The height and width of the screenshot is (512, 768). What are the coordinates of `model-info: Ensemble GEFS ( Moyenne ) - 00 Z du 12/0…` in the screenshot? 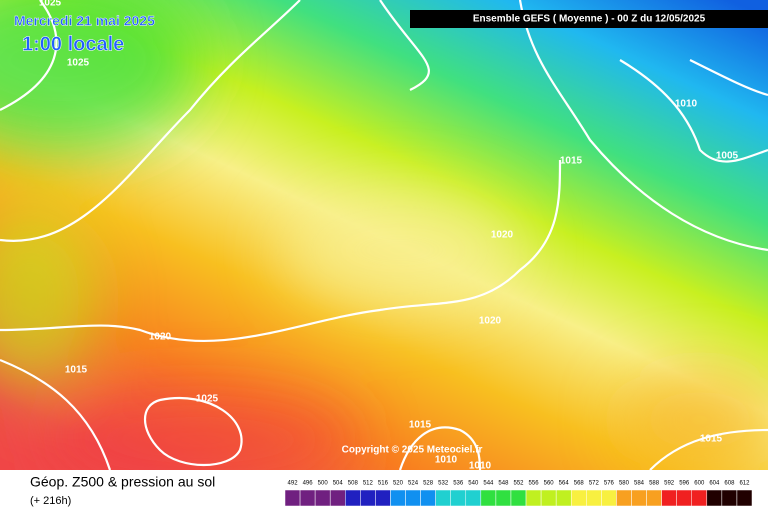 It's located at (589, 19).